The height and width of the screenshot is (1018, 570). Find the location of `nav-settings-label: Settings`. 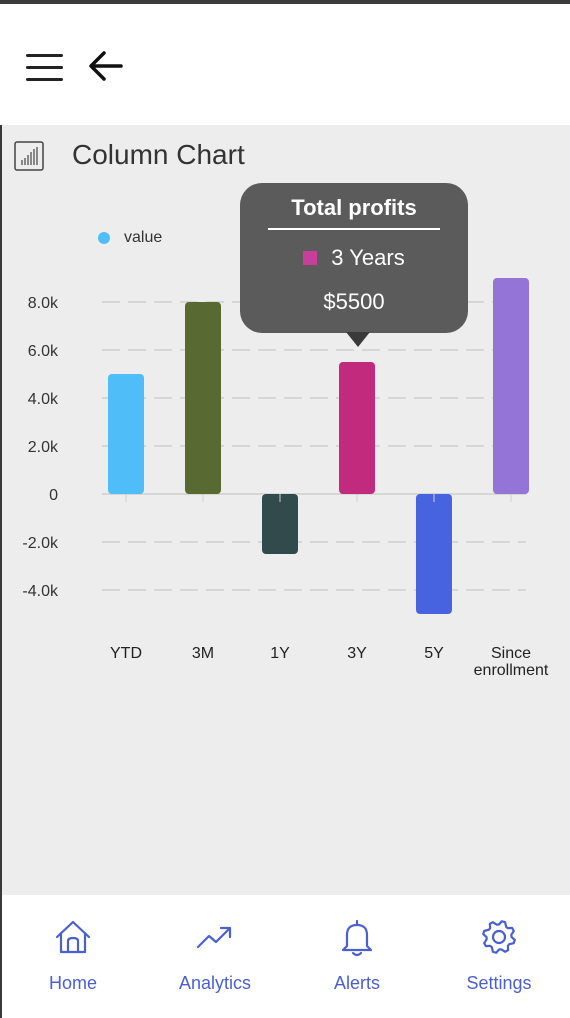

nav-settings-label: Settings is located at coordinates (499, 983).